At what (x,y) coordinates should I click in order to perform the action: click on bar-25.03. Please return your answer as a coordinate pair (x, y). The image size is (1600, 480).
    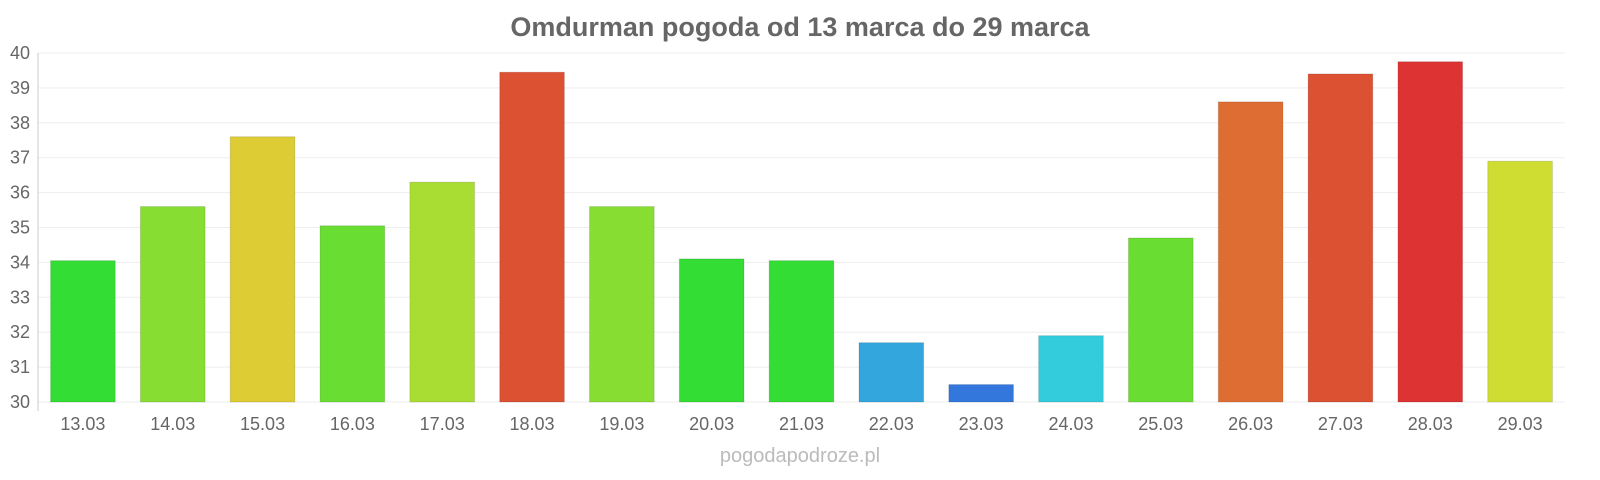
    Looking at the image, I should click on (1160, 320).